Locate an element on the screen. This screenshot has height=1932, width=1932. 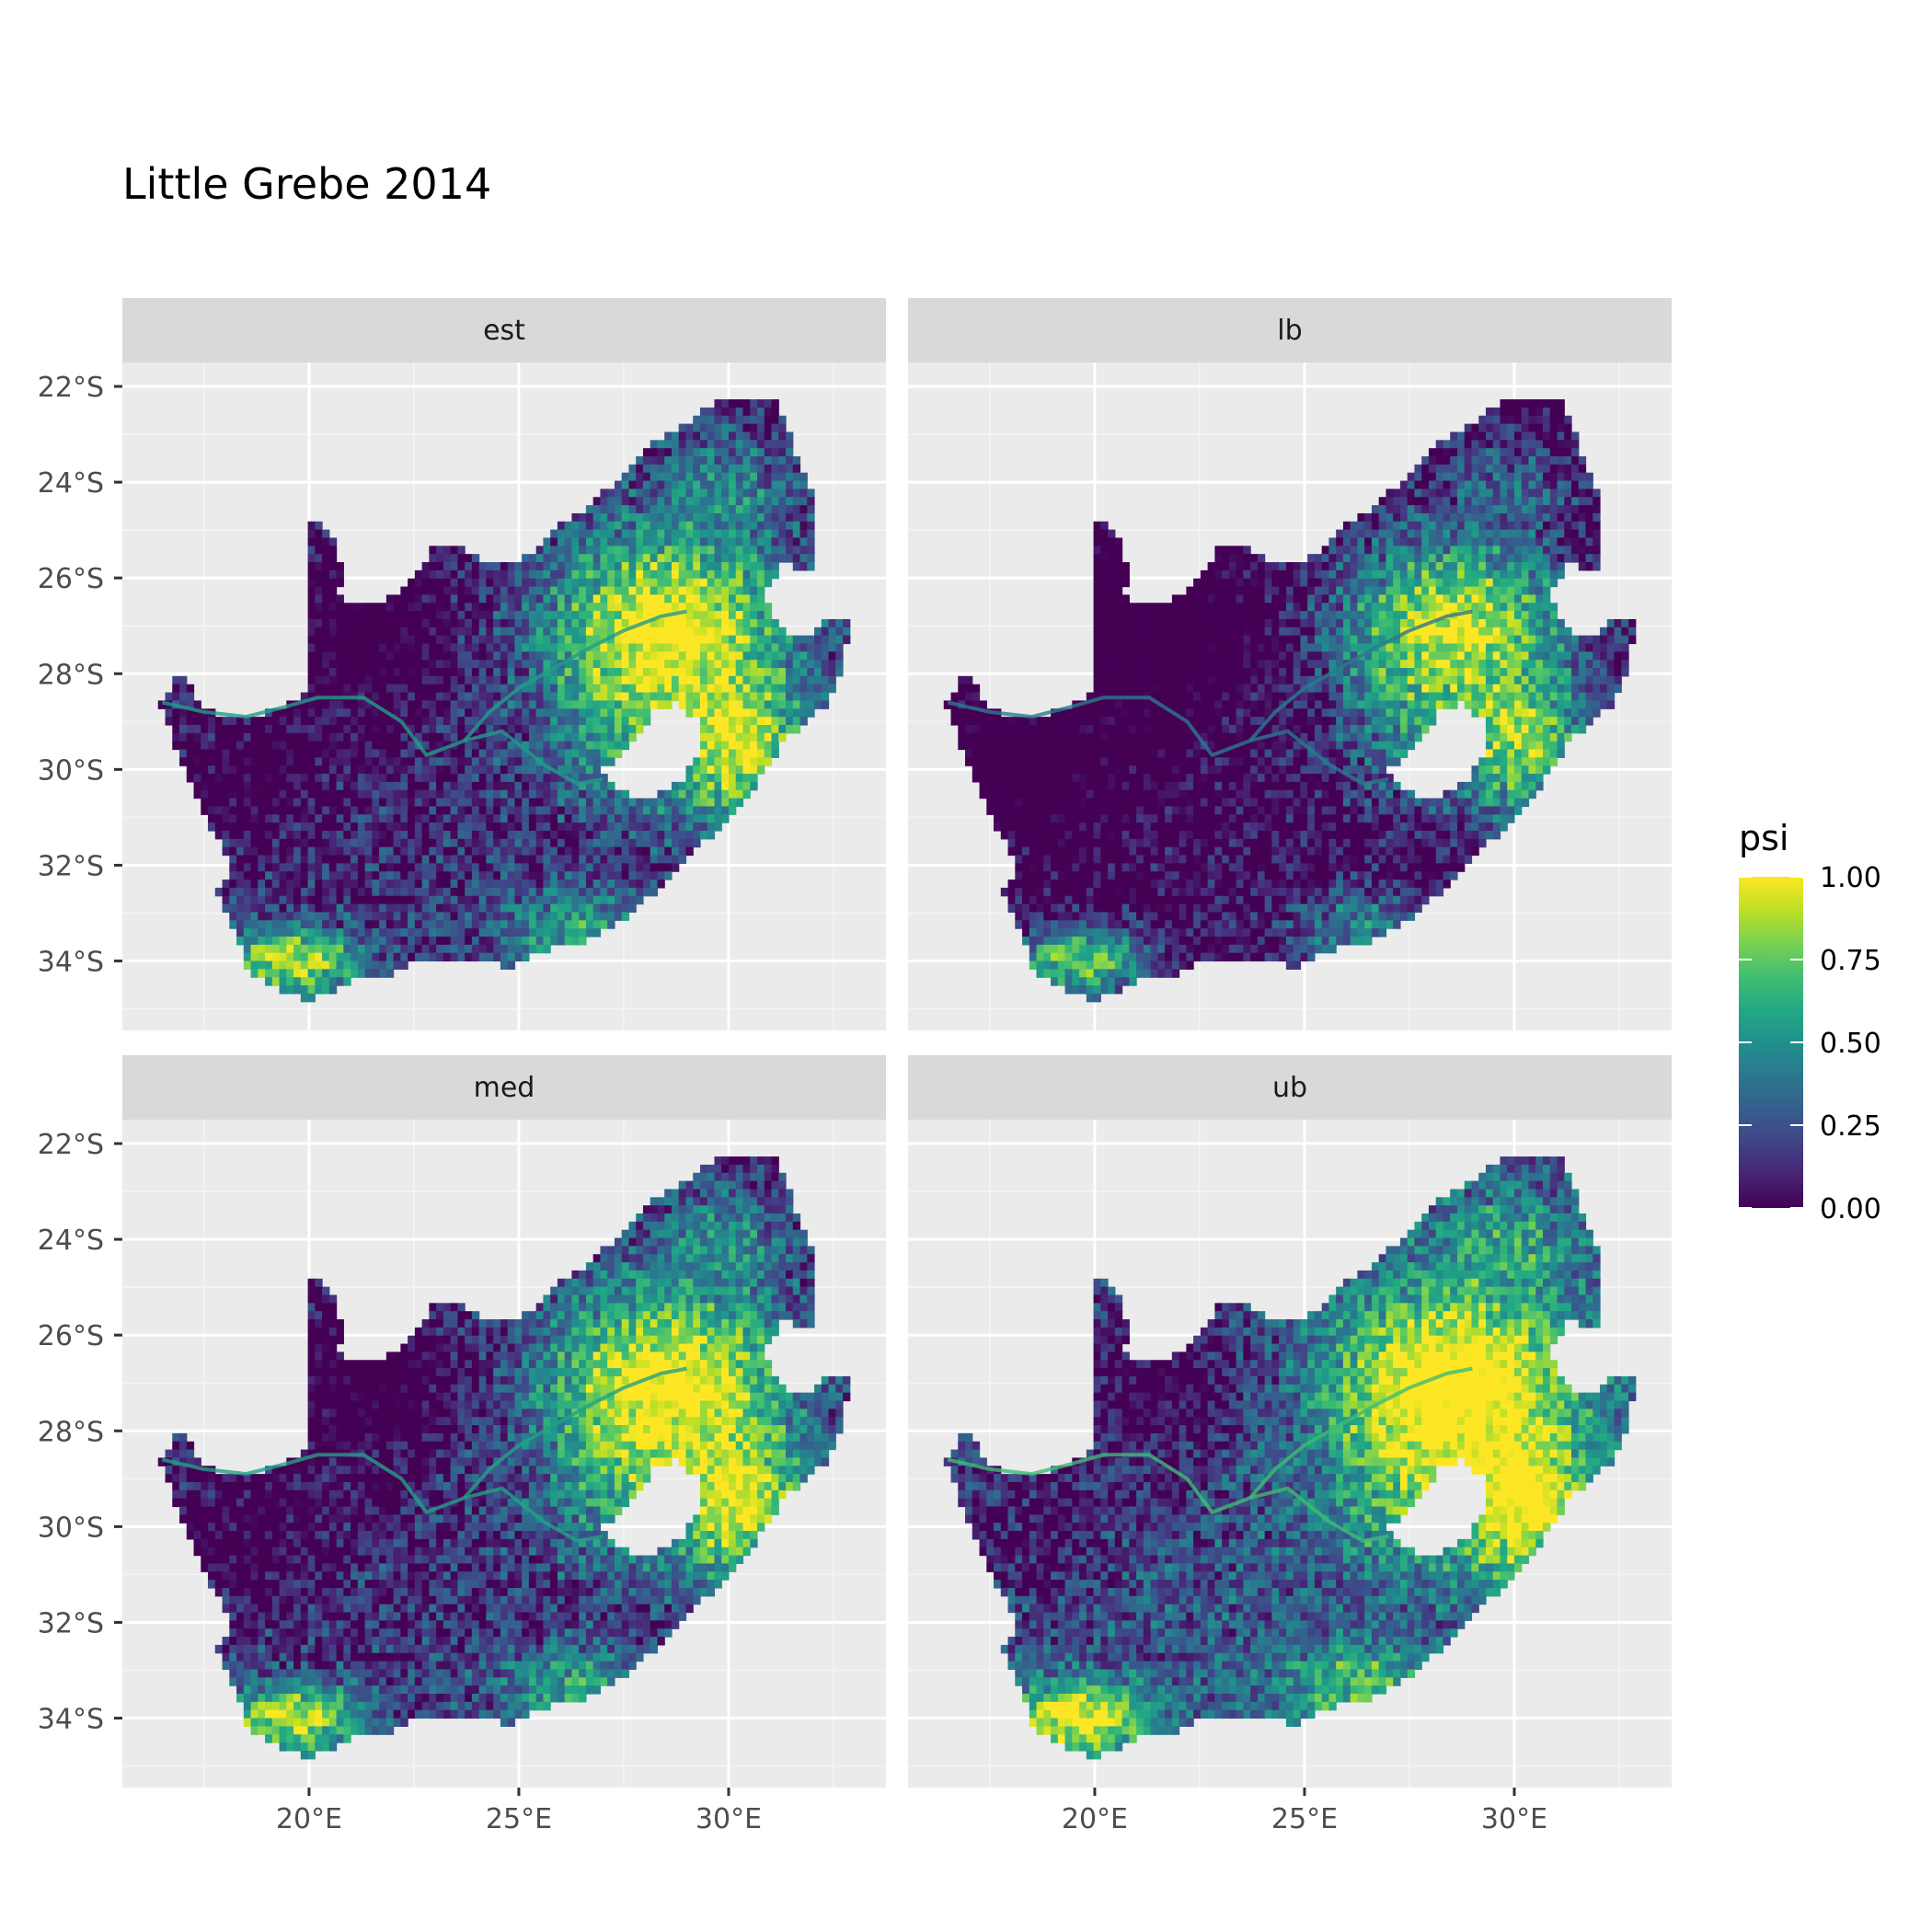
facet-panel-lb: lb is located at coordinates (1290, 664).